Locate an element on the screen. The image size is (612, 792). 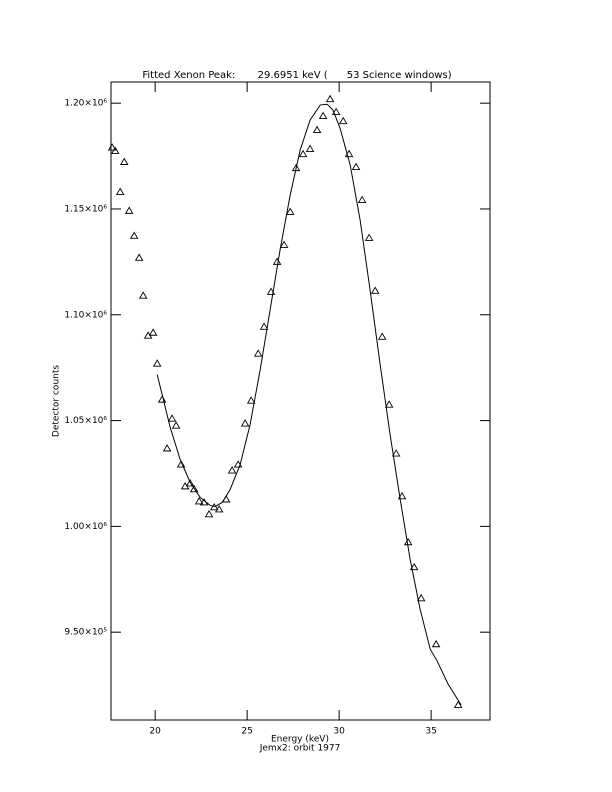
y-tick-label: 1.10×10⁶ is located at coordinates (85, 315).